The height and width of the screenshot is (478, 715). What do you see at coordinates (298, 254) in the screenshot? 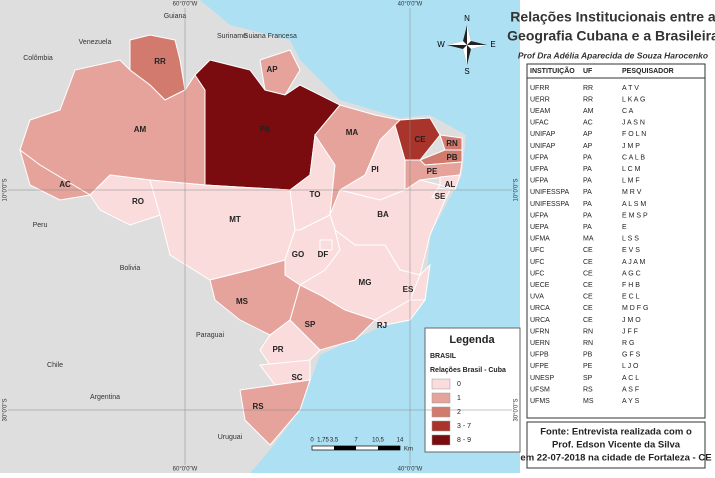
I see `state-label: GO` at bounding box center [298, 254].